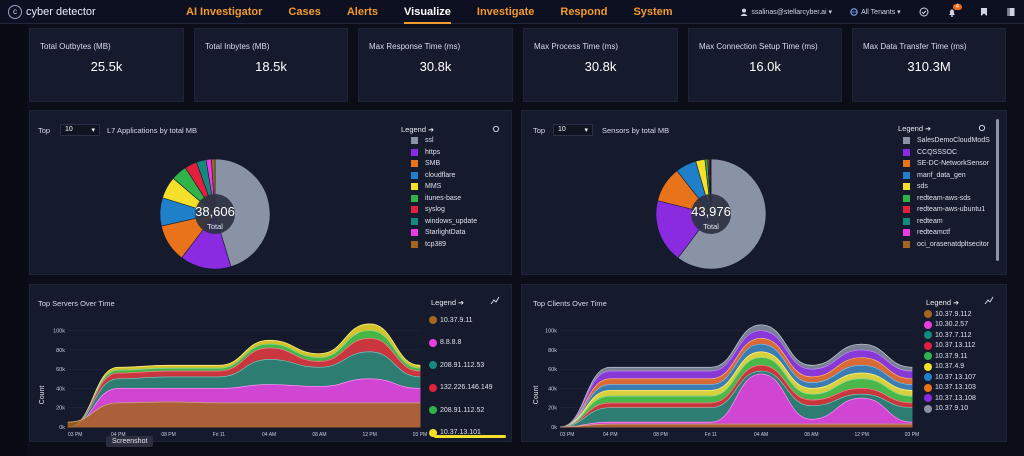 This screenshot has height=456, width=1024. What do you see at coordinates (653, 12) in the screenshot?
I see `nav-system: System` at bounding box center [653, 12].